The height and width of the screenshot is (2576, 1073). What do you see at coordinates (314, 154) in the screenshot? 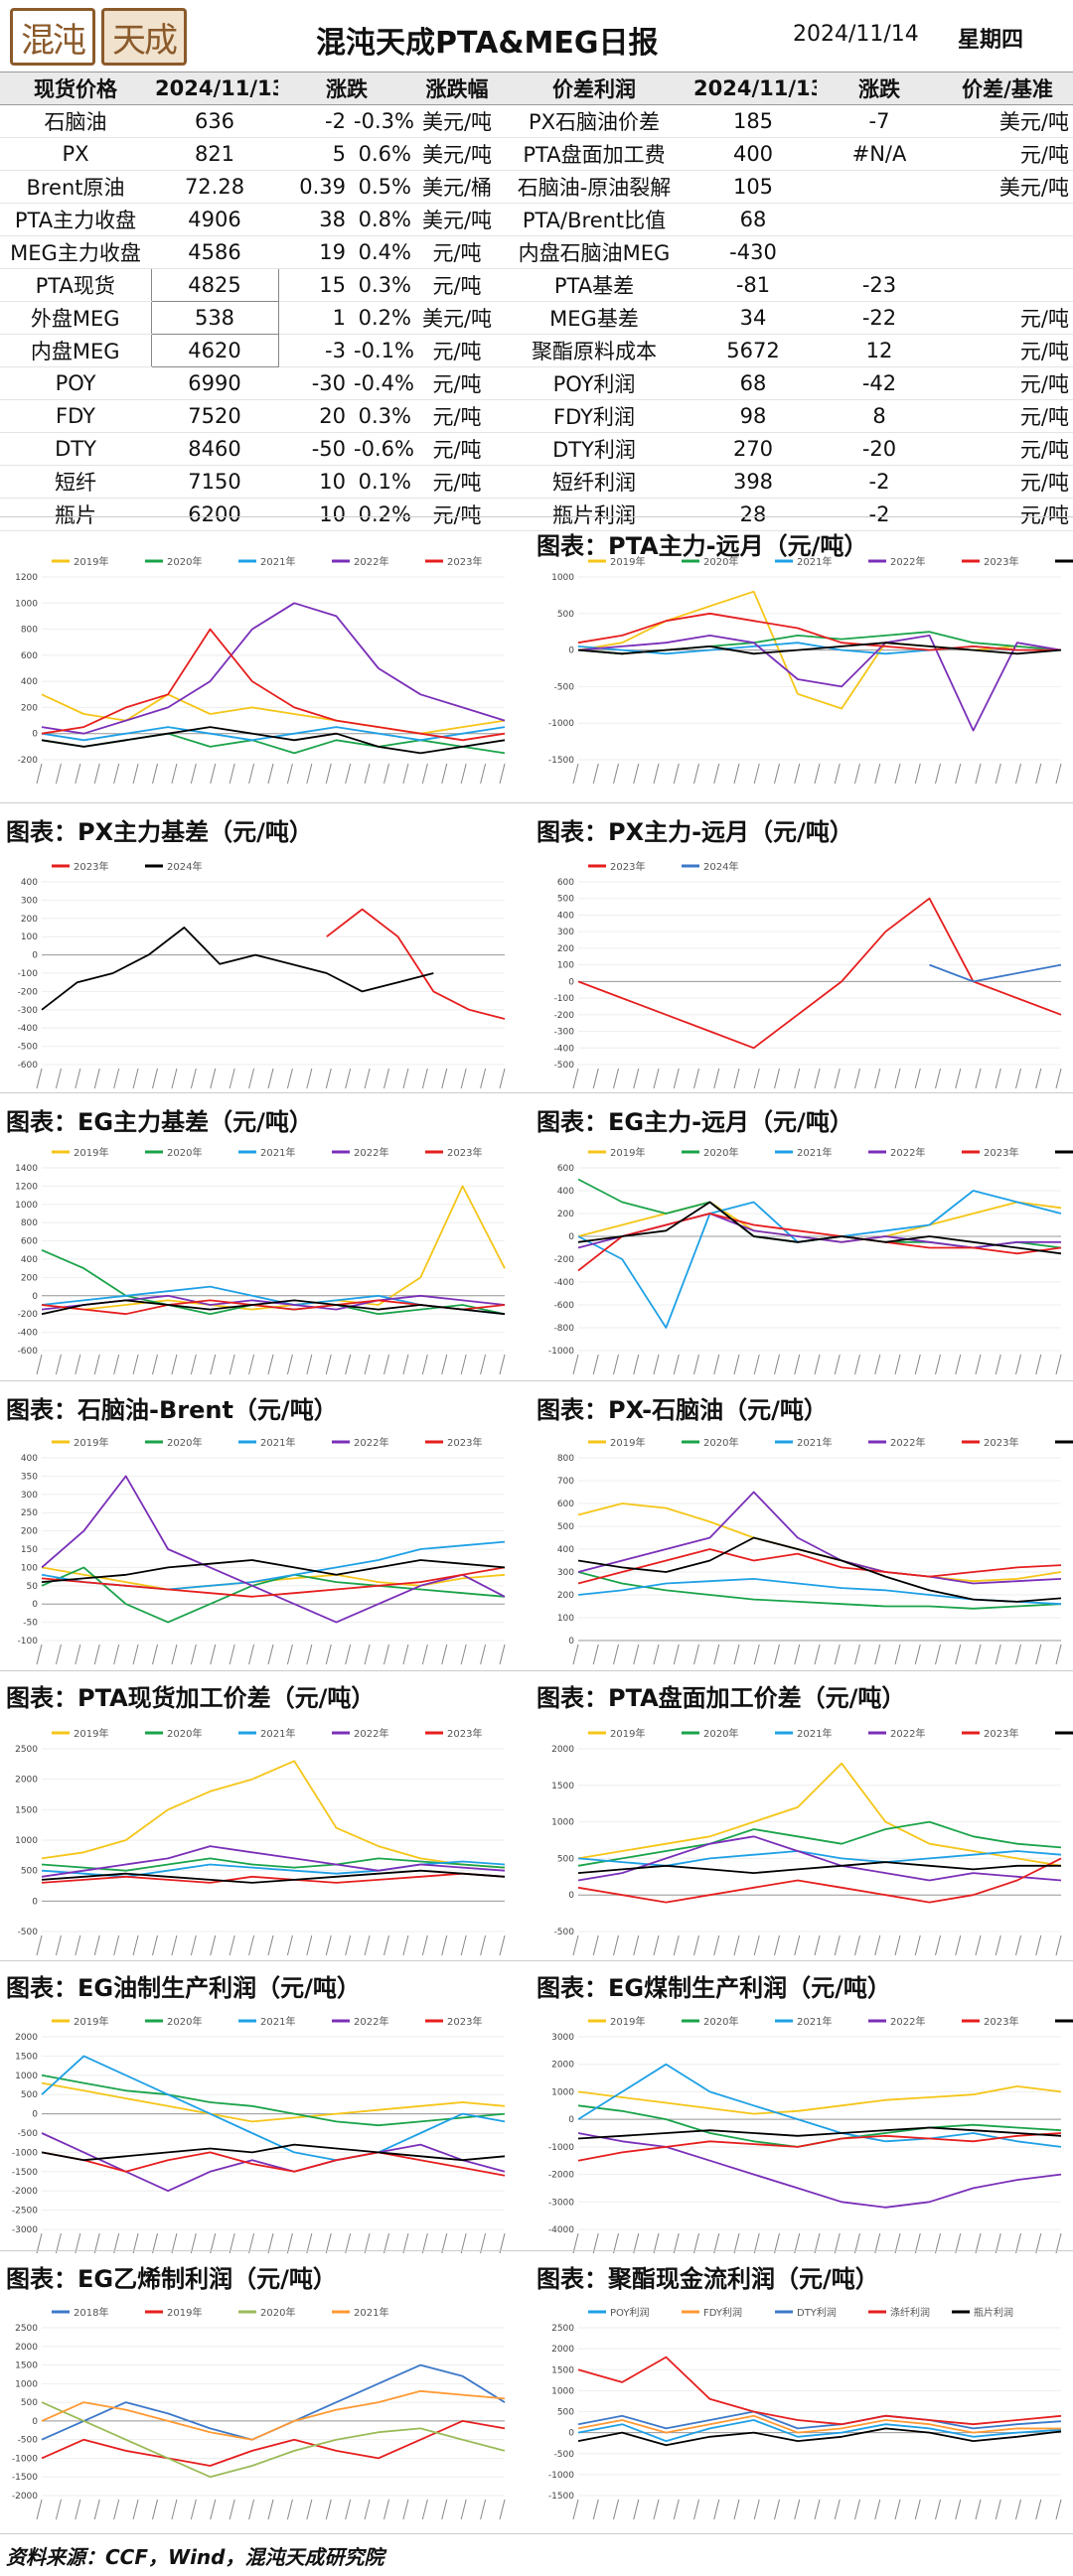
I see `table-cell: 5` at bounding box center [314, 154].